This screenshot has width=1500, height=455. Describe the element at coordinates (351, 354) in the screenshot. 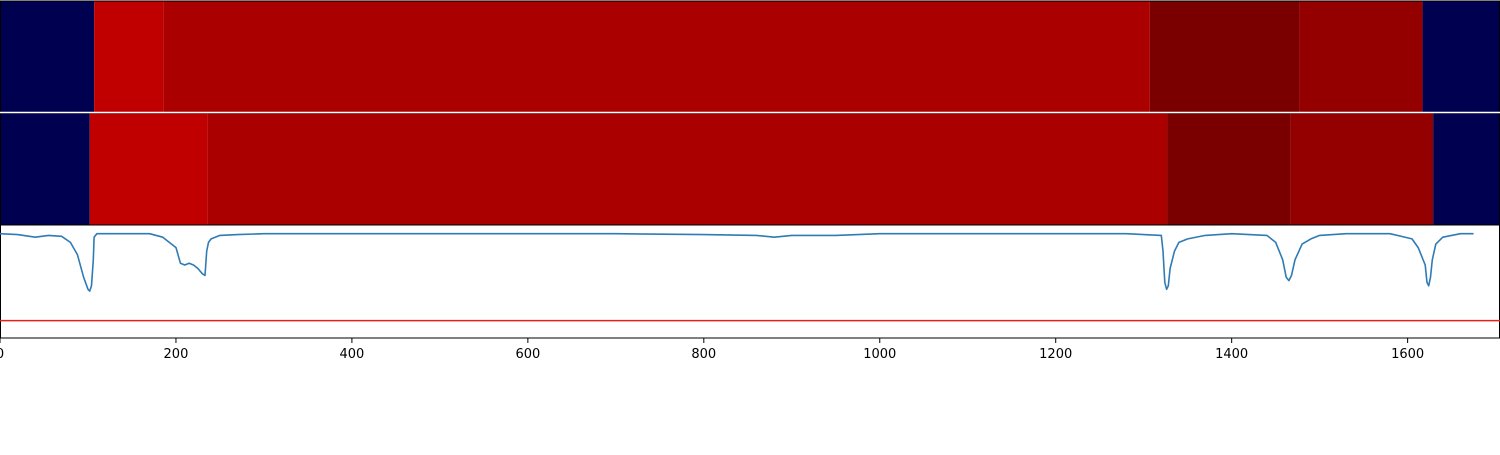

I see `x-tick-label-2: 400` at that location.